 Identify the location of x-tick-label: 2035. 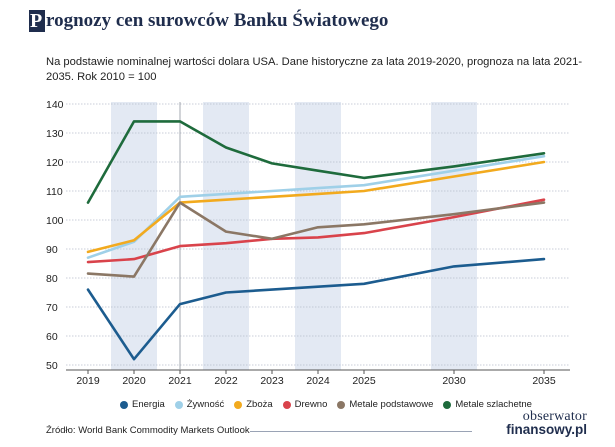
(544, 381).